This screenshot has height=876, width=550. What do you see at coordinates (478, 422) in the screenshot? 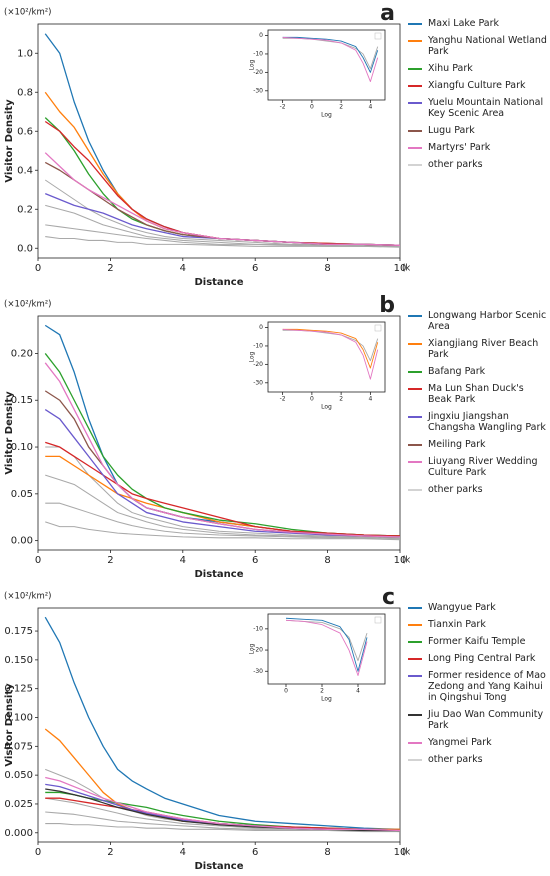
I see `legend-item: Jingxiu Jiangshan Changsha Wangling Park` at bounding box center [478, 422].